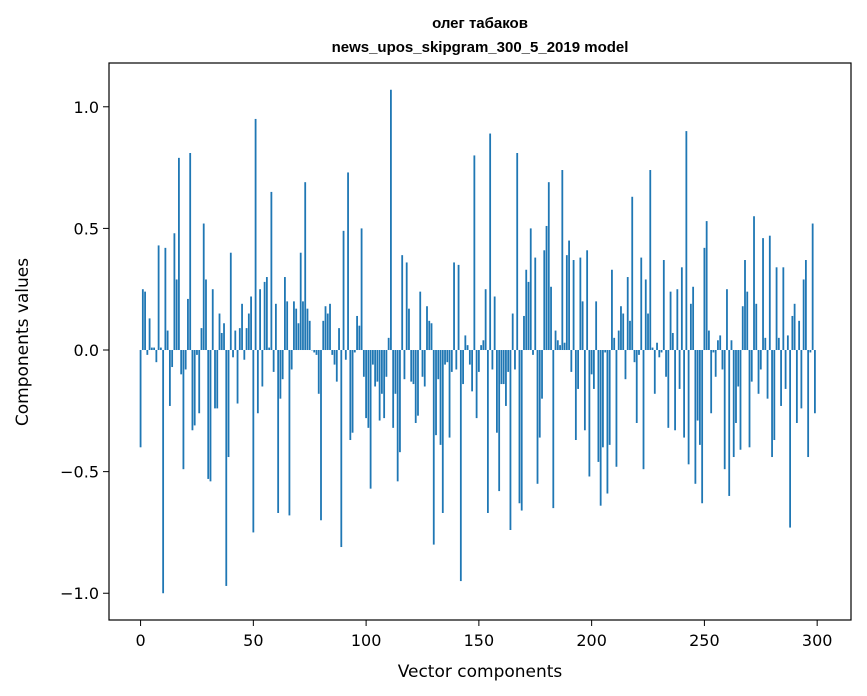 Image resolution: width=867 pixels, height=696 pixels. Describe the element at coordinates (480, 47) in the screenshot. I see `chart-title-line-2: news_upos_skipgram_300_5_2019 model` at that location.